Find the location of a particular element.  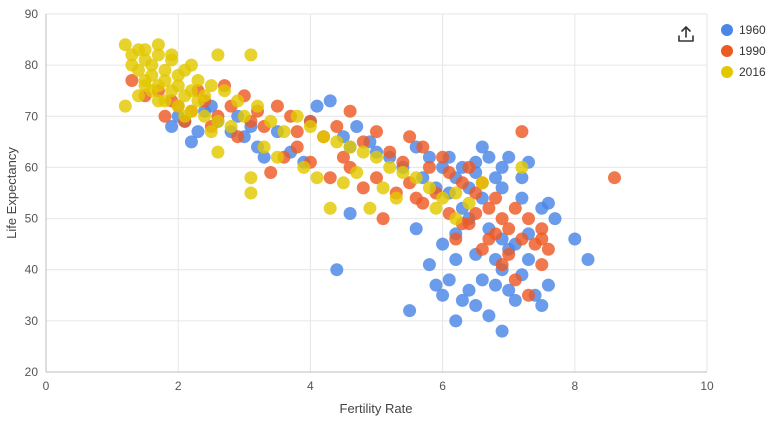

legend-item-1990: 1990 is located at coordinates (743, 51).